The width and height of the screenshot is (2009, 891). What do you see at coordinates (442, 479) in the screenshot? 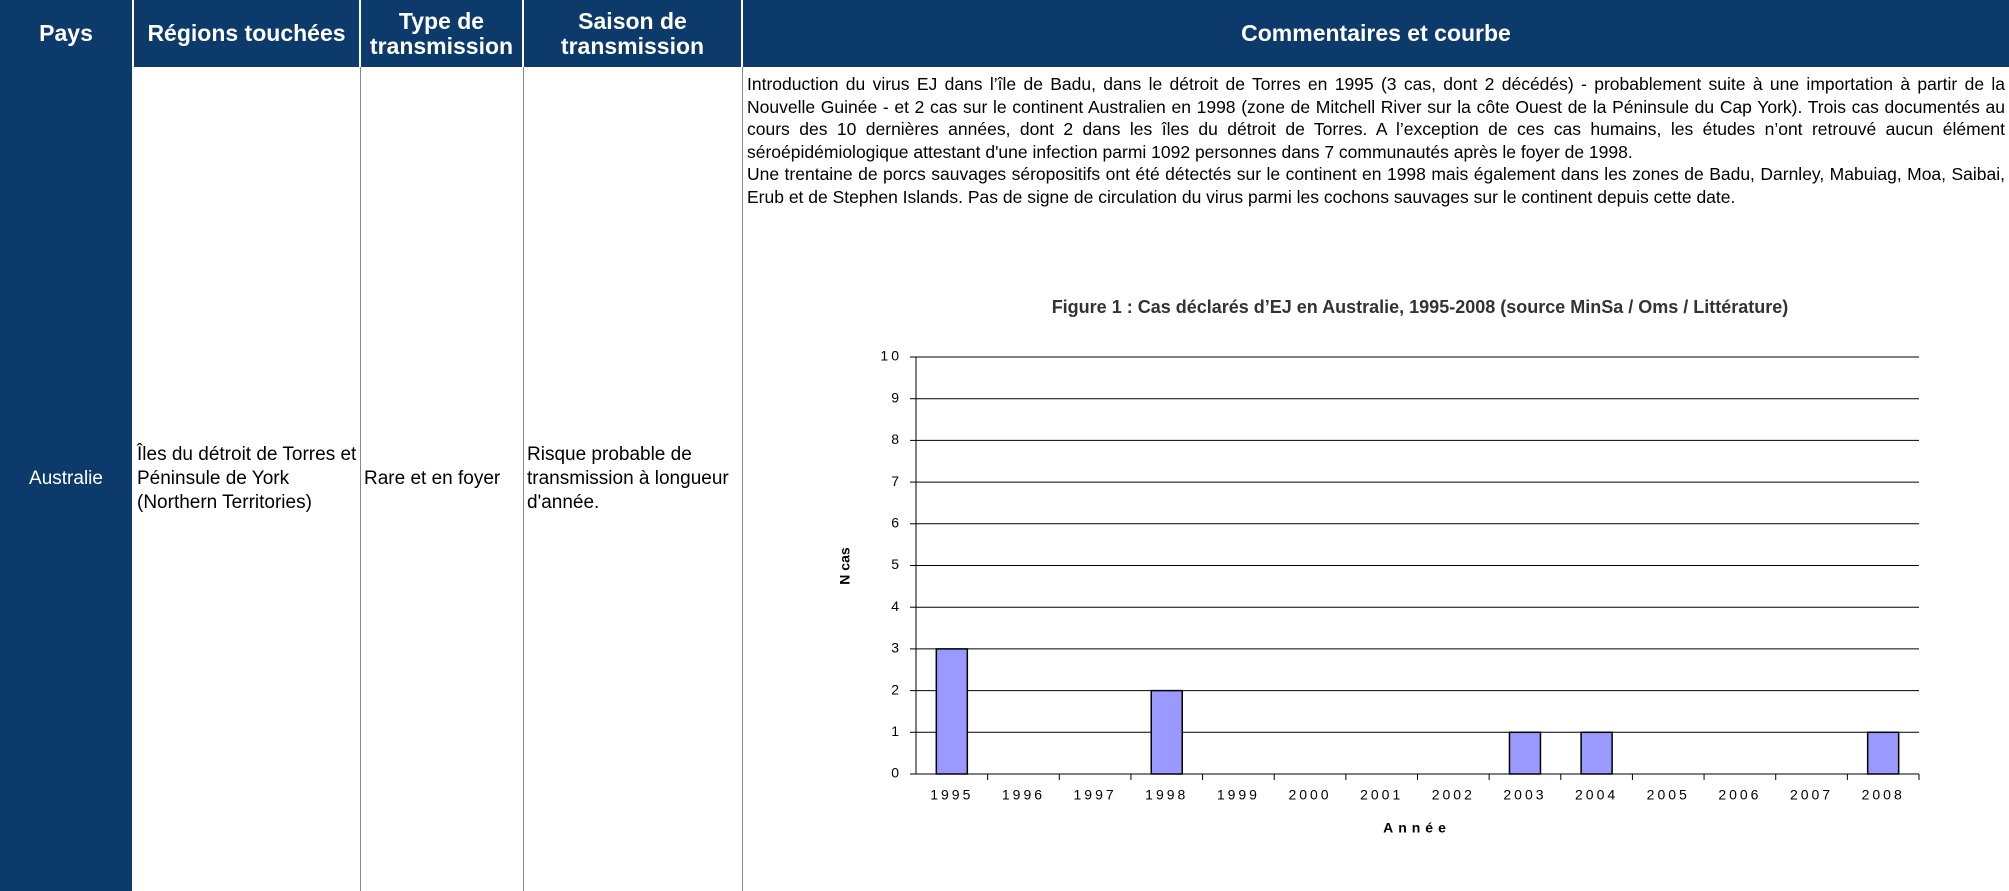
I see `type-cell: Rare et en foyer` at bounding box center [442, 479].